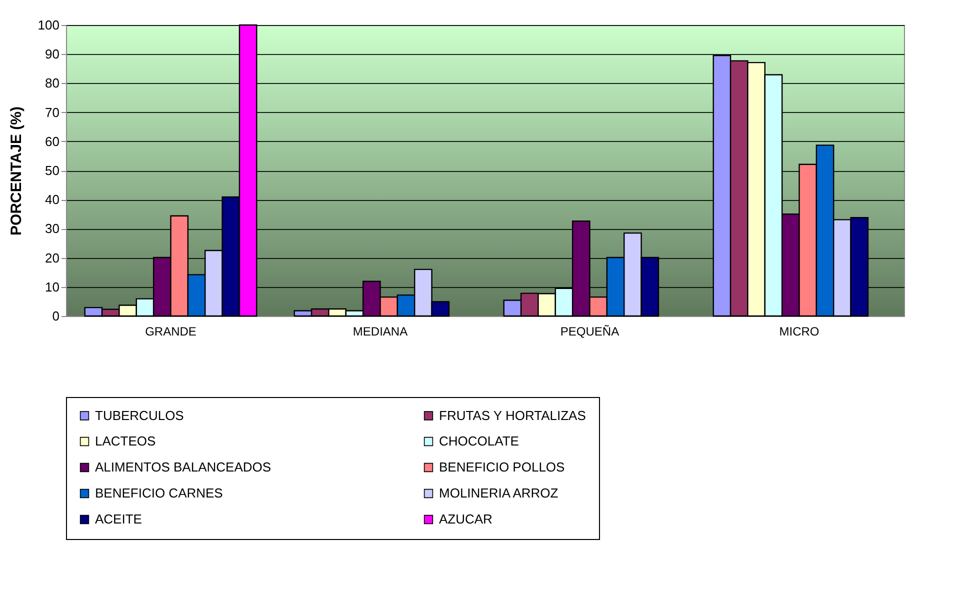 The width and height of the screenshot is (955, 603). What do you see at coordinates (52, 54) in the screenshot?
I see `y-tick-label: 90` at bounding box center [52, 54].